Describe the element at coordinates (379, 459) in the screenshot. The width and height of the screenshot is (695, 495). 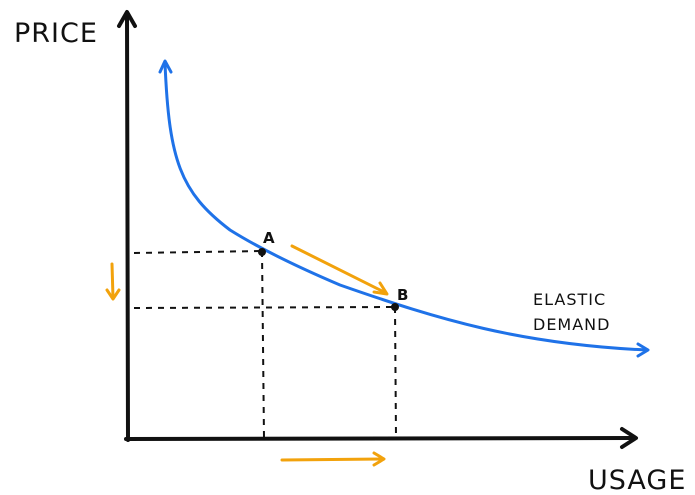
I see `usage-increase-arrowhead` at that location.